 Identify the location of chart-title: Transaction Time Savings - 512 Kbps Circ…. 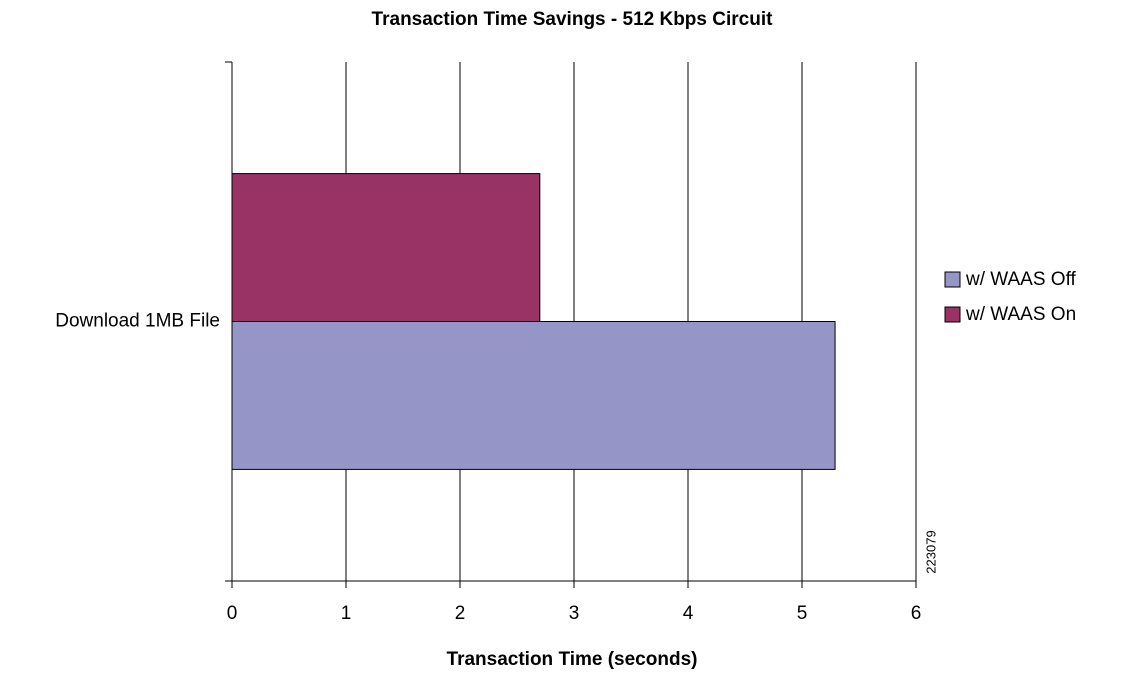
(573, 19).